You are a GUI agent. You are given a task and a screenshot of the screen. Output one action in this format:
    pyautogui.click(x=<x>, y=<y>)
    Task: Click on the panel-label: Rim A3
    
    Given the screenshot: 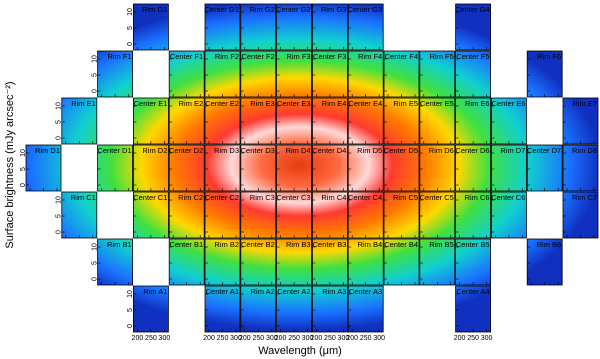 What is the action you would take?
    pyautogui.click(x=334, y=291)
    